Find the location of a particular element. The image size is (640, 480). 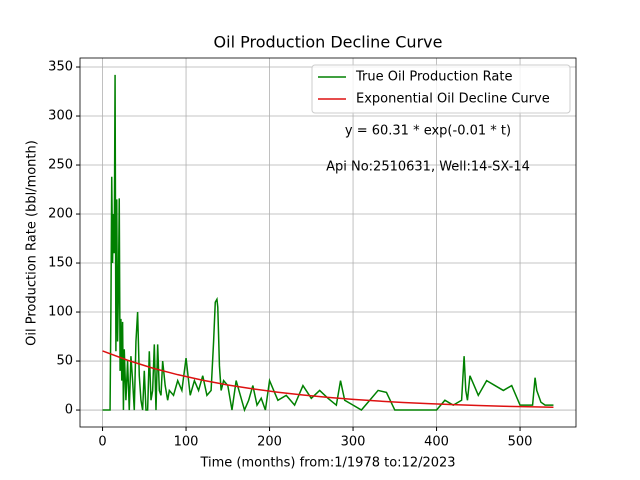

legend-box is located at coordinates (441, 89).